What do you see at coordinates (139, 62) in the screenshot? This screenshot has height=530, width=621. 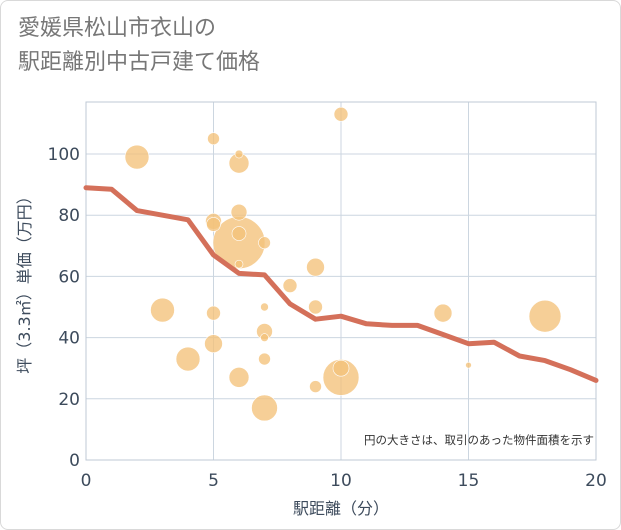 I see `chart-title-line-2: 駅距離別中古戸建て価格` at bounding box center [139, 62].